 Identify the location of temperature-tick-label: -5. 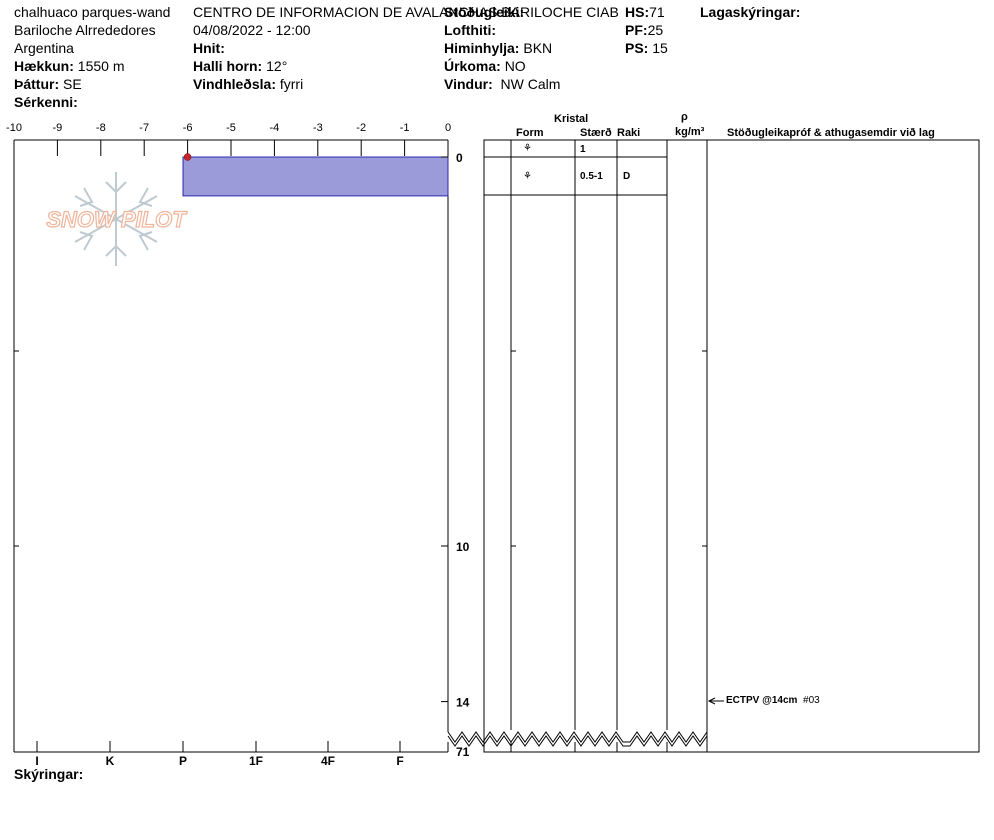
(231, 128).